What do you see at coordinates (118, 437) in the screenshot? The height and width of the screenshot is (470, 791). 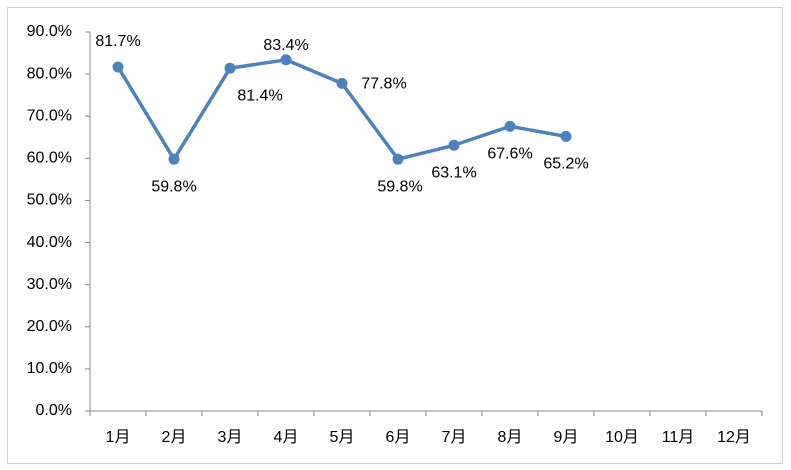 I see `x-tick-label: 1月` at bounding box center [118, 437].